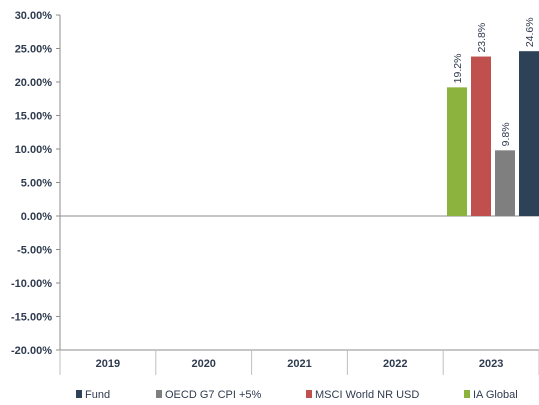  Describe the element at coordinates (506, 134) in the screenshot. I see `data-label-oecd-g7-cpi-5: 9.8%` at that location.